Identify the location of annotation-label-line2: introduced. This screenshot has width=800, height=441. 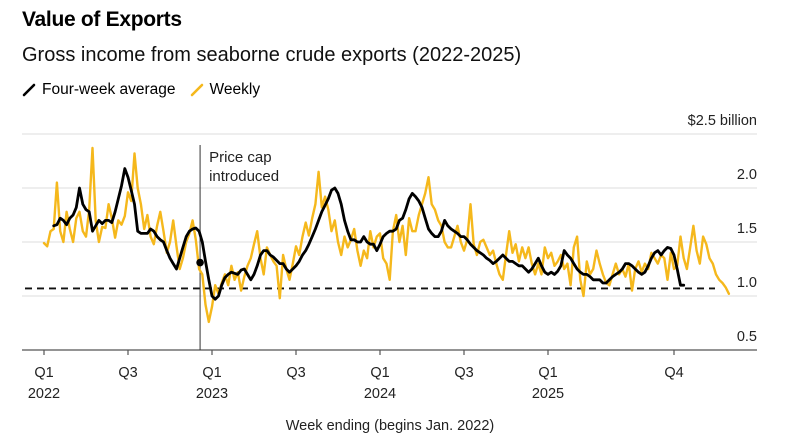
(244, 176).